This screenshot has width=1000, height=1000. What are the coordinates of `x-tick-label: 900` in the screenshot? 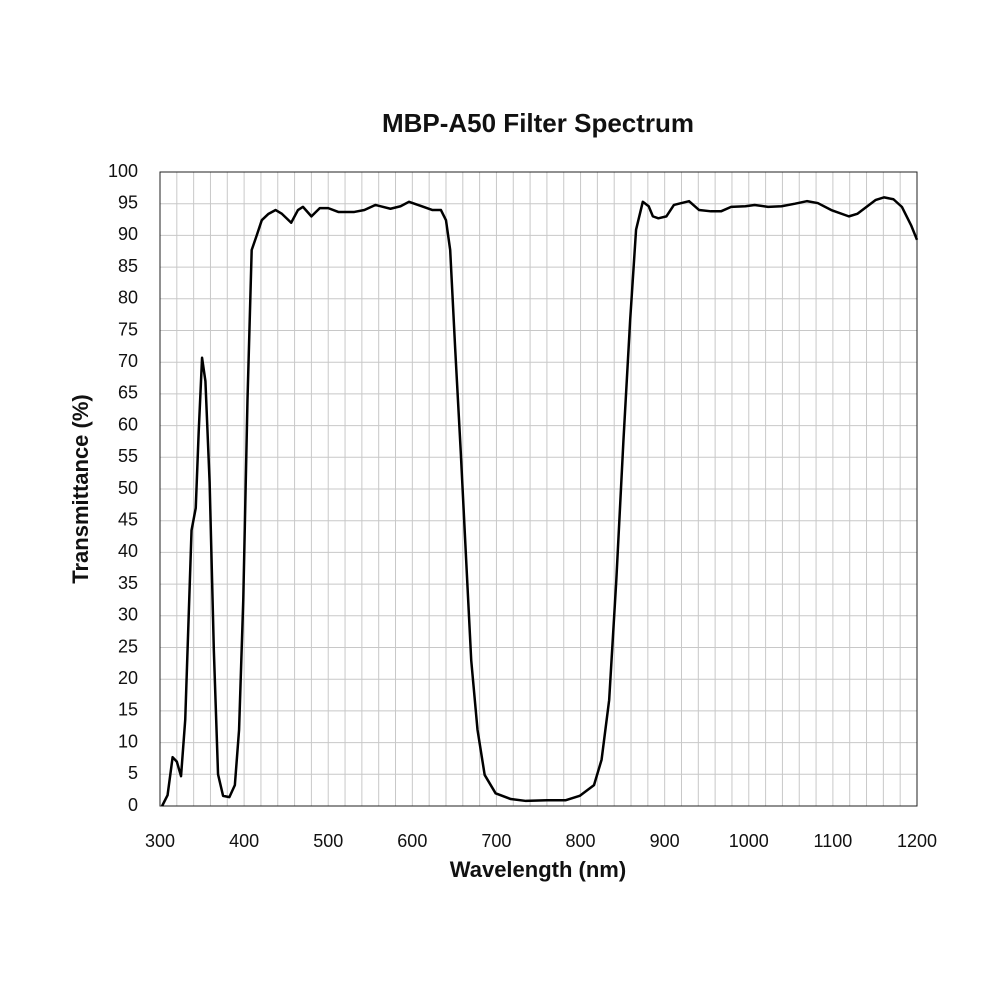 It's located at (665, 841).